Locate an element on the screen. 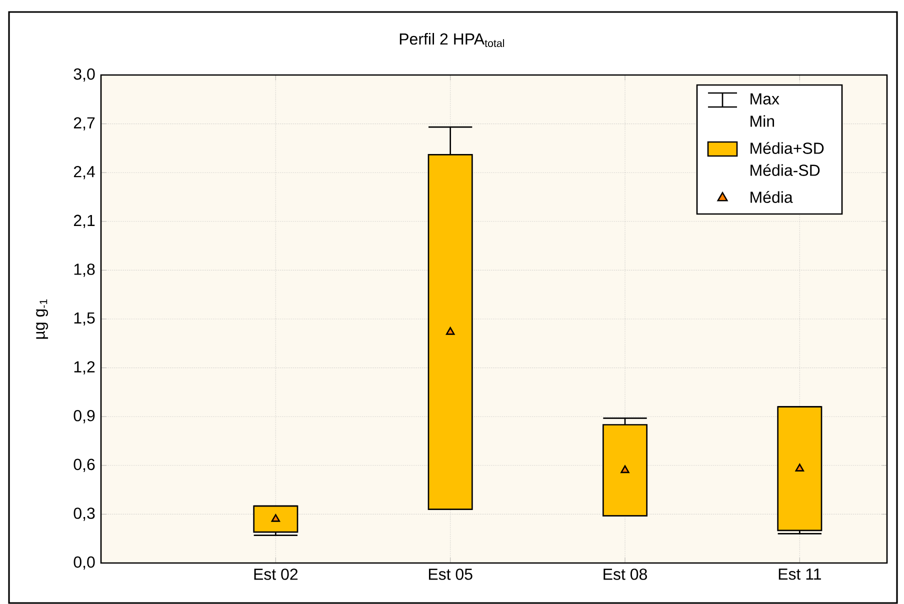 The width and height of the screenshot is (904, 604). annotation: Média-SD is located at coordinates (785, 170).